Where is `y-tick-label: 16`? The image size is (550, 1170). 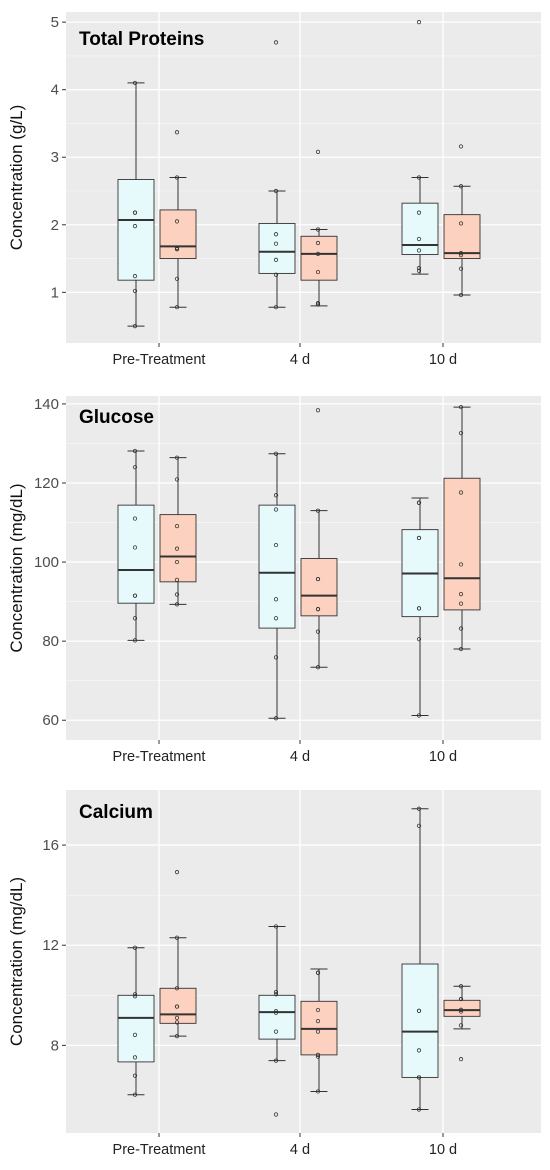 y-tick-label: 16 is located at coordinates (50, 845).